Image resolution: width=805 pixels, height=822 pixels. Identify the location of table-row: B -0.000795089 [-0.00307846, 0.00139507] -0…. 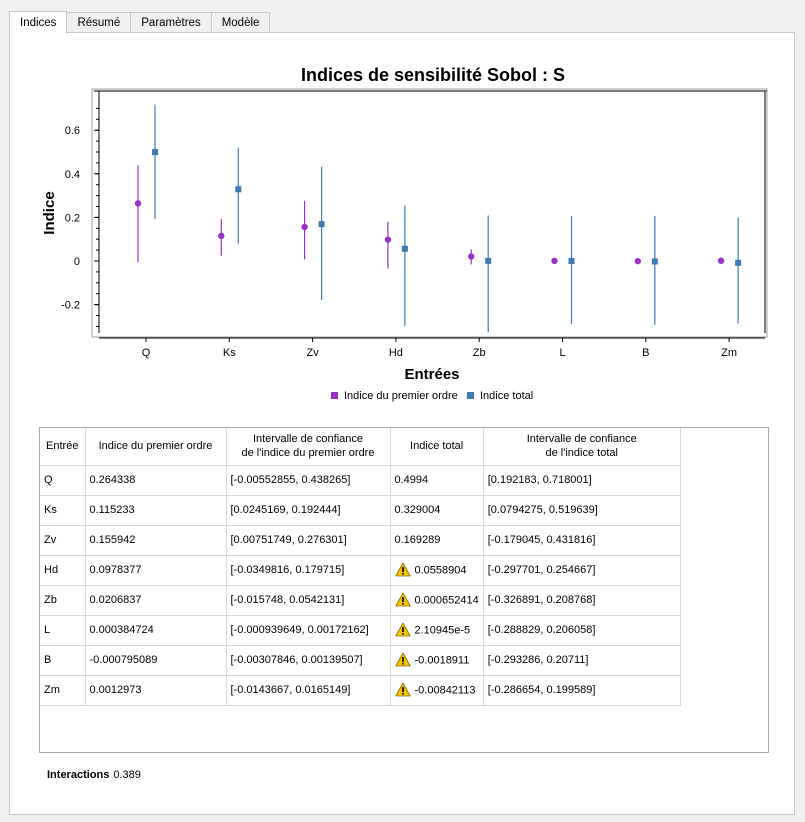
(360, 660).